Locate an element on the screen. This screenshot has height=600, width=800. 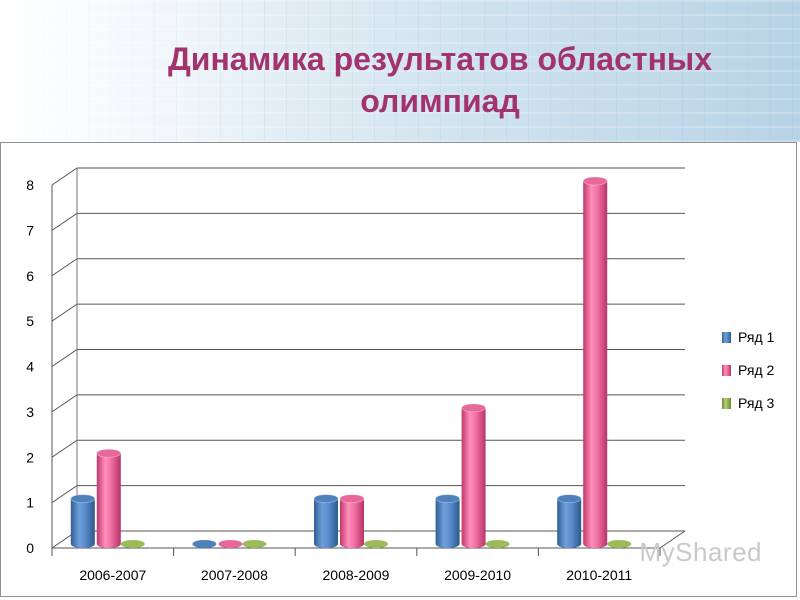
watermark: MyShared is located at coordinates (700, 552).